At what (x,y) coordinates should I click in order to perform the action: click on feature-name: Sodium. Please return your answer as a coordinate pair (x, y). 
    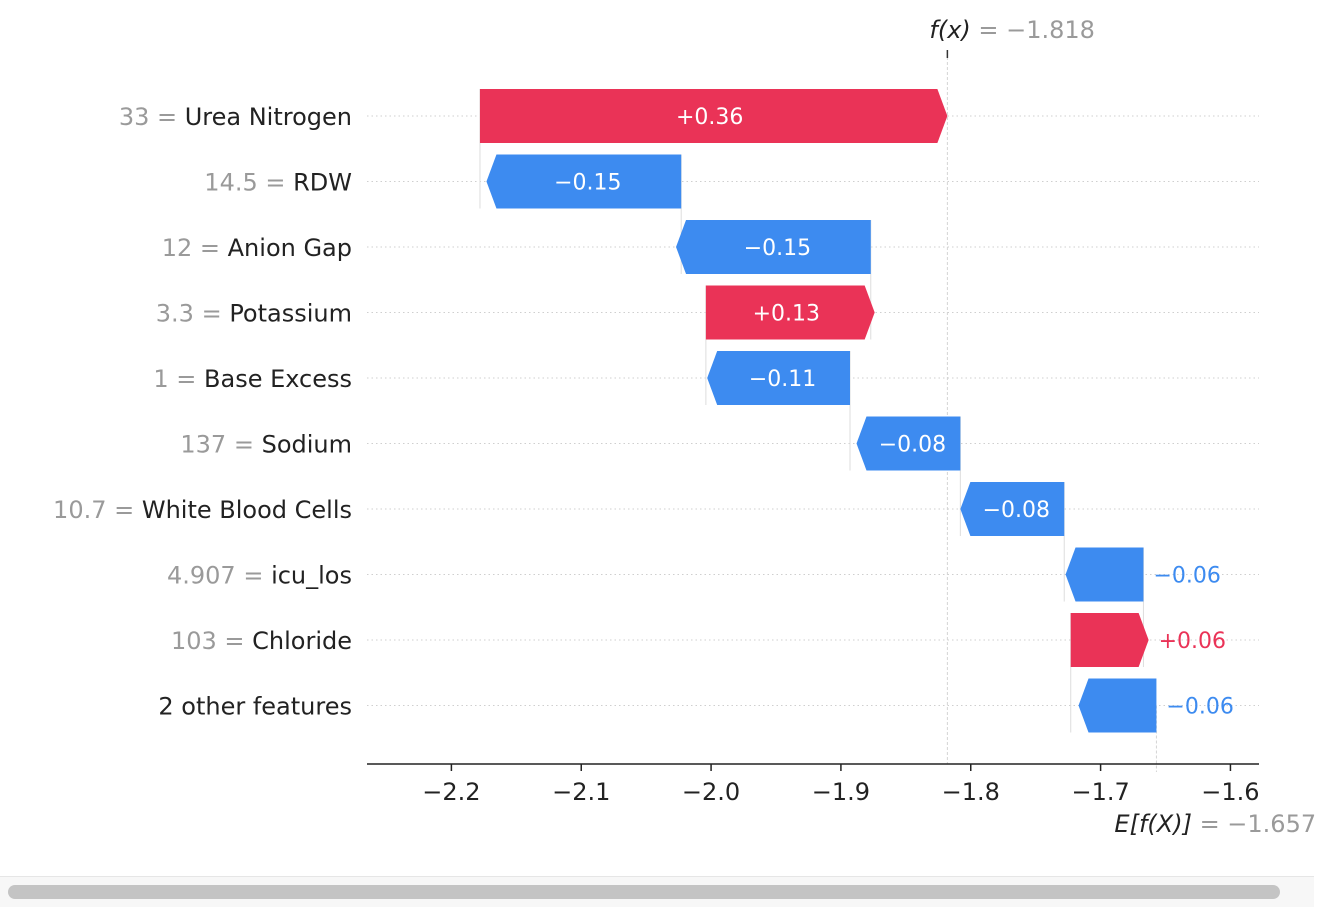
    Looking at the image, I should click on (307, 445).